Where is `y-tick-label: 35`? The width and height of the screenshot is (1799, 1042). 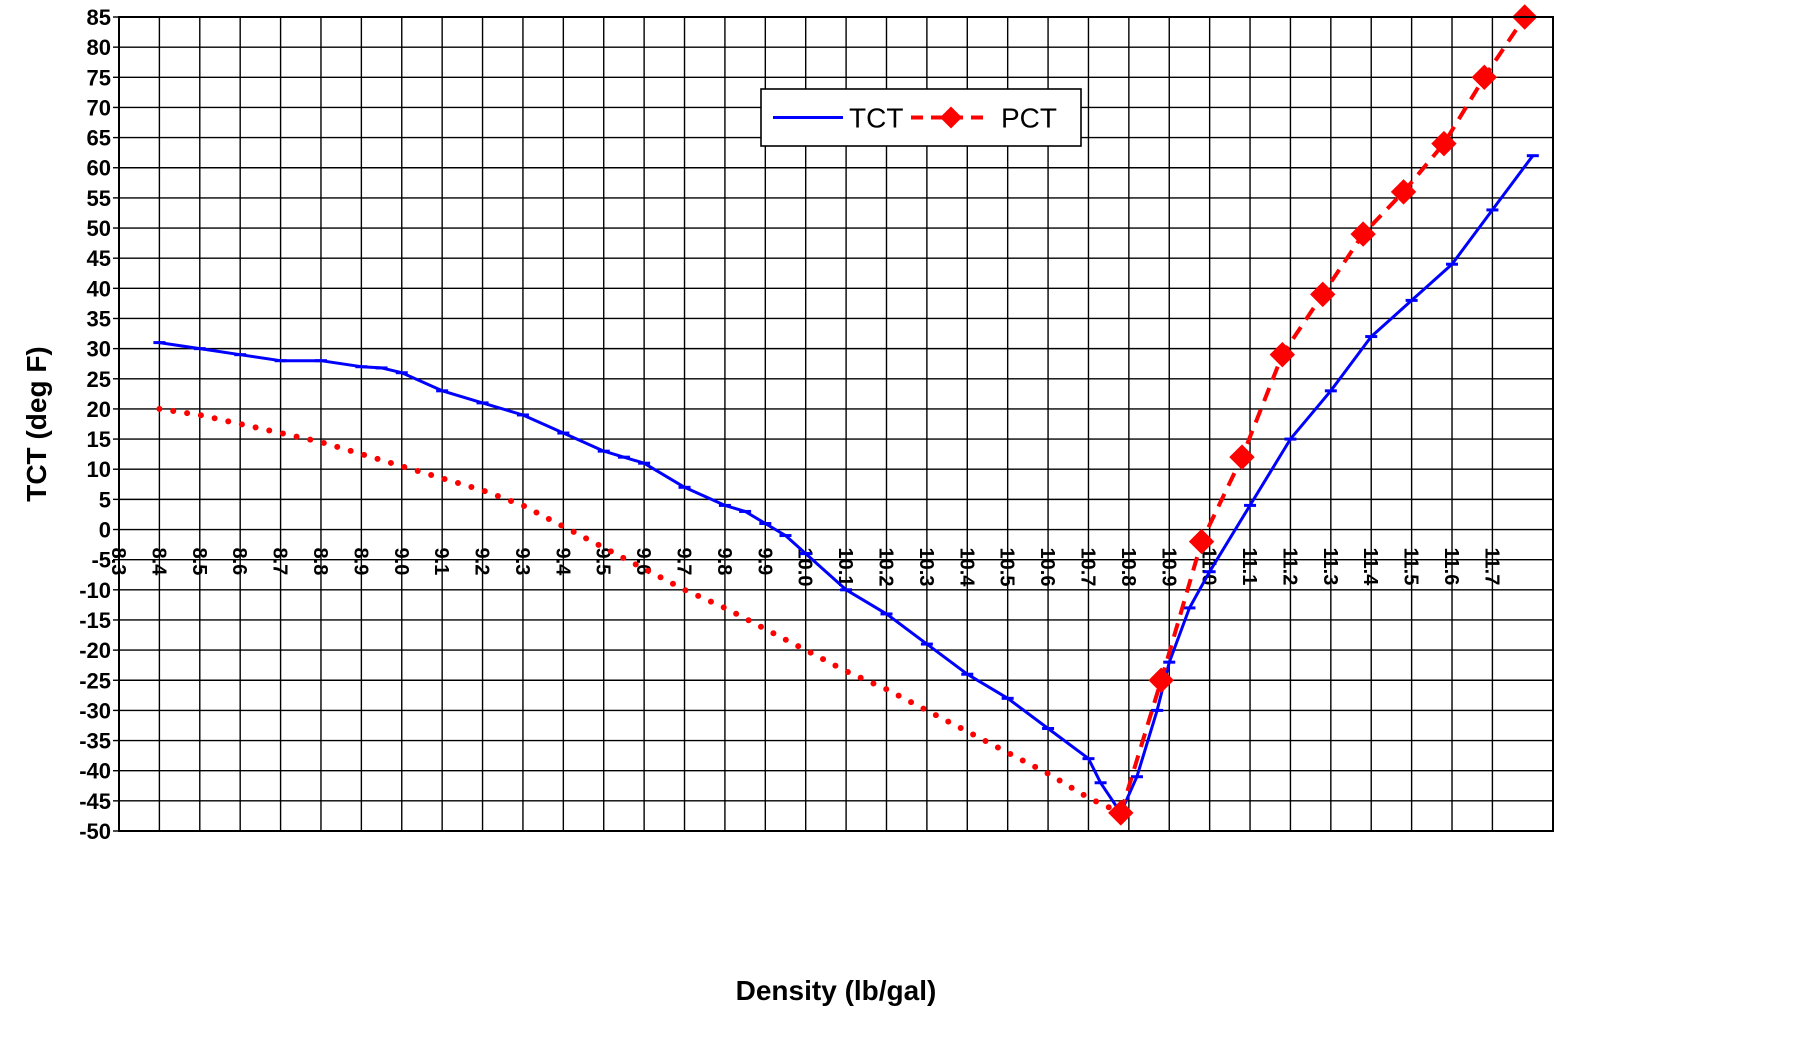 y-tick-label: 35 is located at coordinates (99, 318).